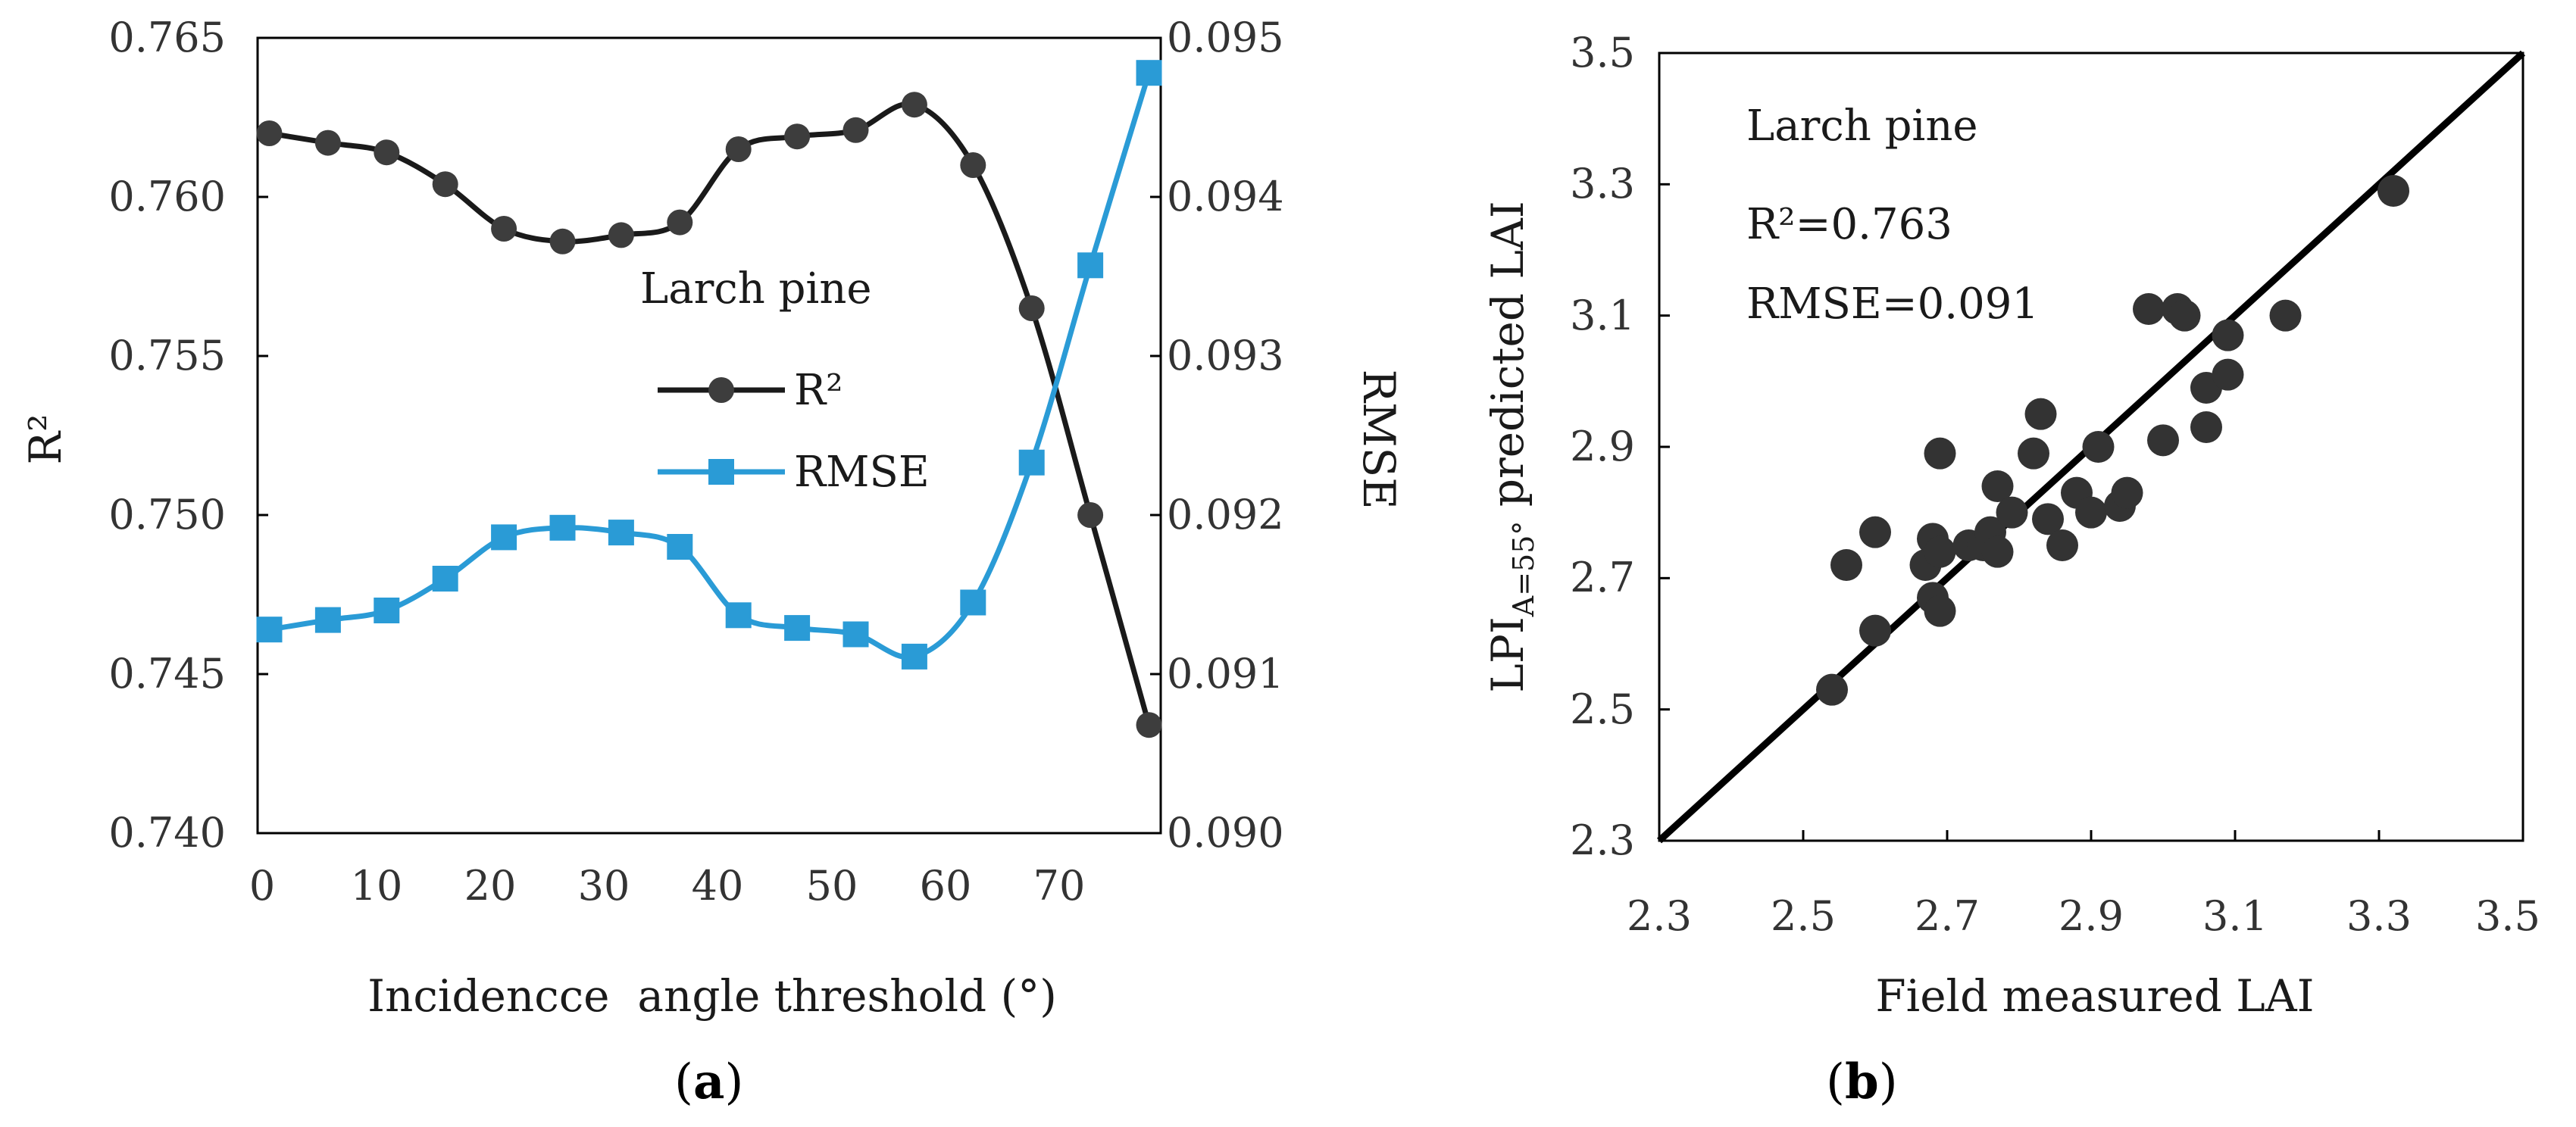 Image resolution: width=2576 pixels, height=1127 pixels. I want to click on panel-a-y-tick-labels: 0.740 0.745 0.750 0.755 0.760 0.765, so click(167, 436).